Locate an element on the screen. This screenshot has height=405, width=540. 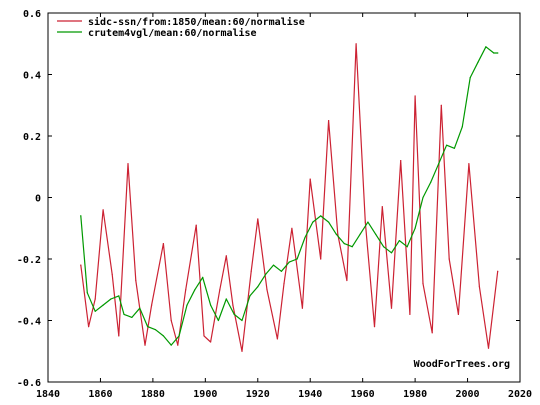
y-tick-label: 0.2 is located at coordinates (32, 137).